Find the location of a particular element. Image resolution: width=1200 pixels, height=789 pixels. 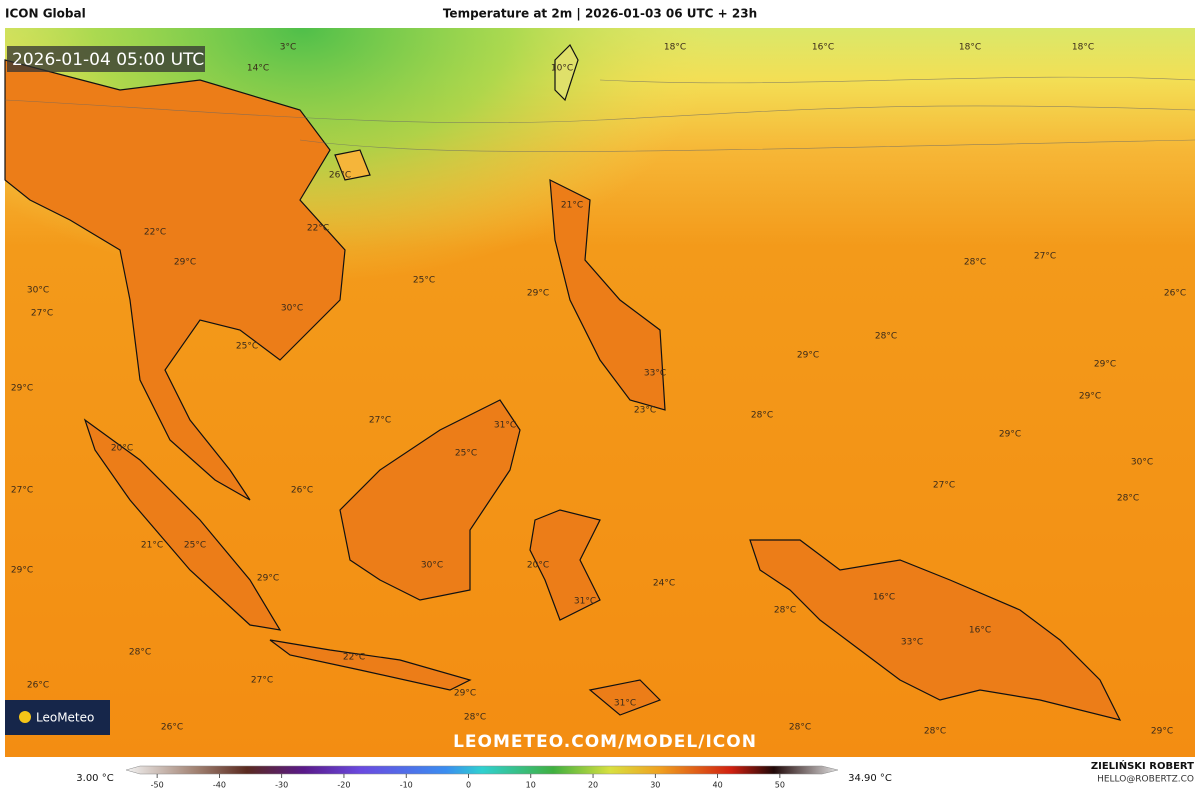

colorbar-tick-label: -50 is located at coordinates (157, 785).